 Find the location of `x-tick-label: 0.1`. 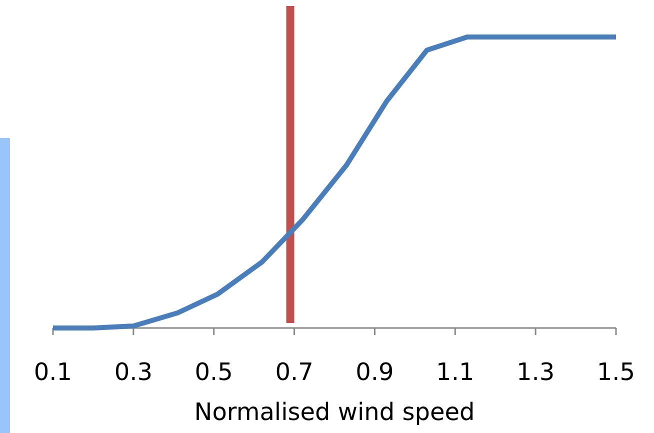

x-tick-label: 0.1 is located at coordinates (53, 372).